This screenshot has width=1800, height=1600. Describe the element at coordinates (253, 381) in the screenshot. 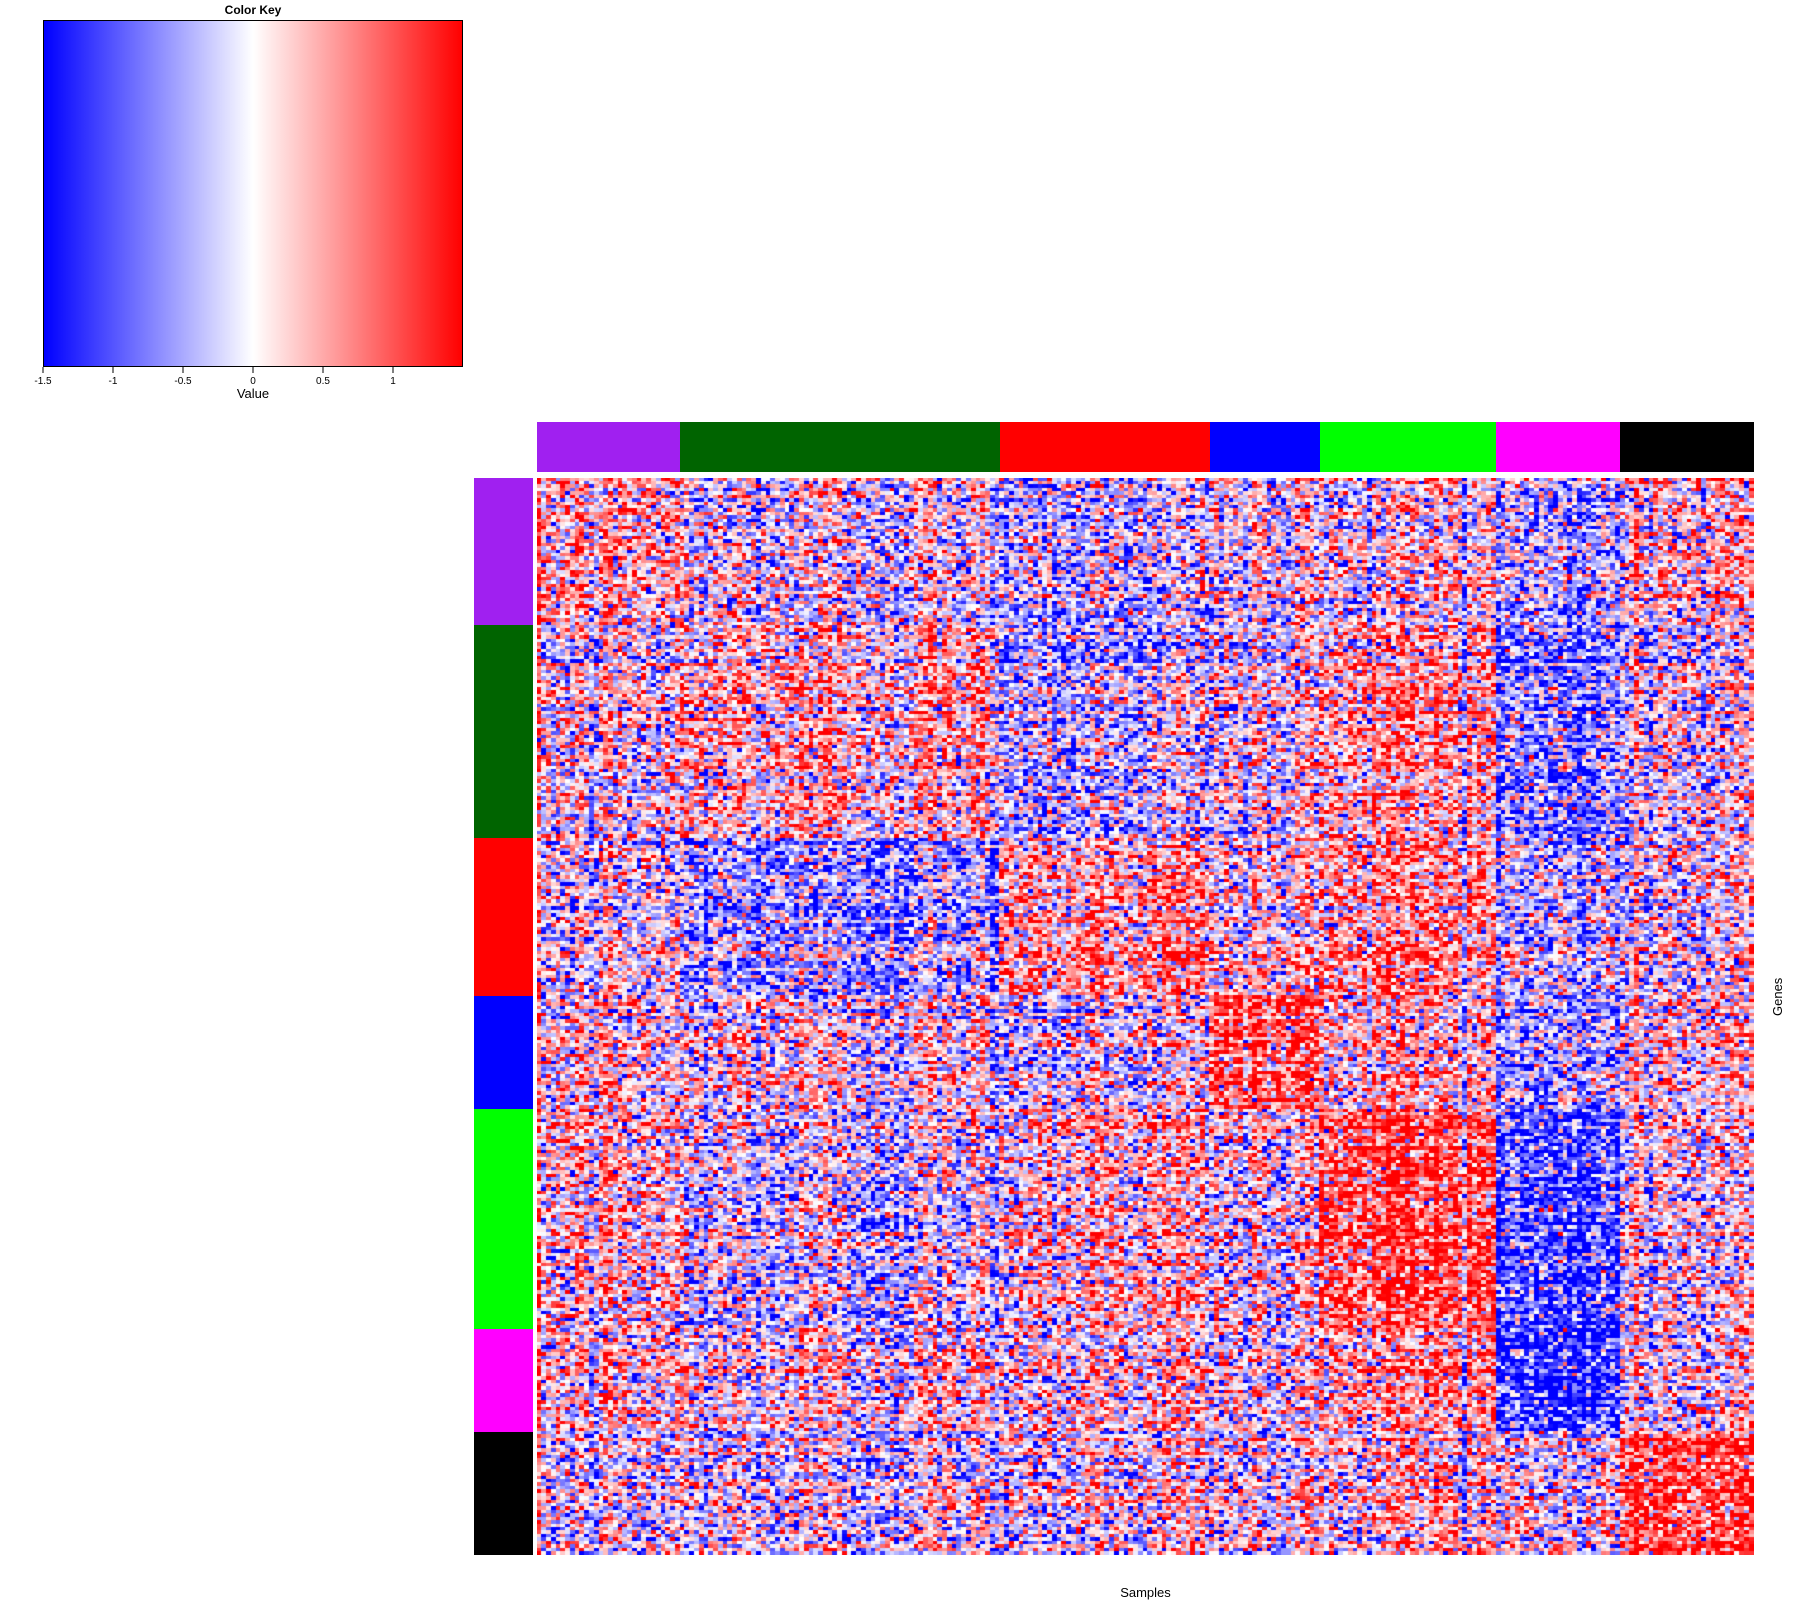

I see `color-key-tick-label: 0` at that location.